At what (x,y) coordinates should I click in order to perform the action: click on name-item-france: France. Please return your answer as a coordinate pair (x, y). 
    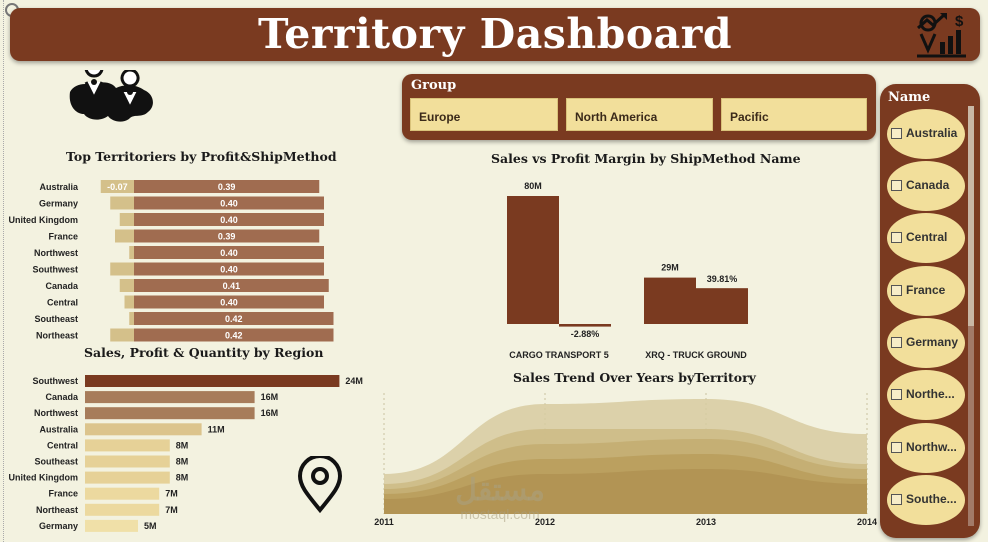
    Looking at the image, I should click on (926, 291).